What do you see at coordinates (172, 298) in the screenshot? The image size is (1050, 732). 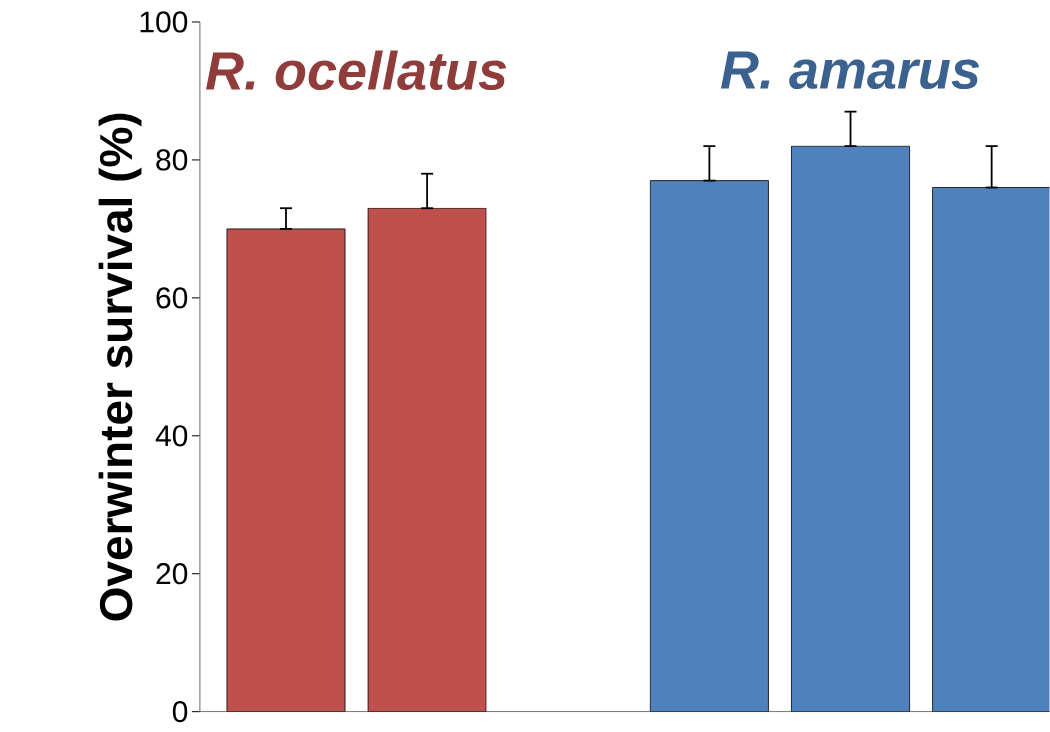 I see `y-tick-label: 60` at bounding box center [172, 298].